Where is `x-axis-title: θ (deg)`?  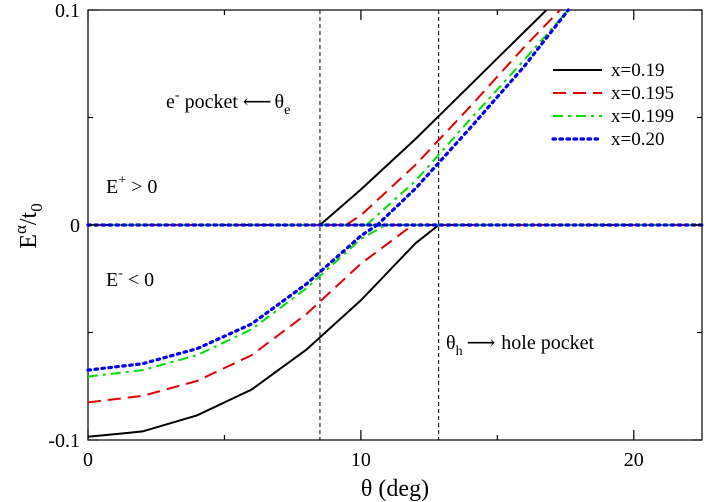
x-axis-title: θ (deg) is located at coordinates (395, 489).